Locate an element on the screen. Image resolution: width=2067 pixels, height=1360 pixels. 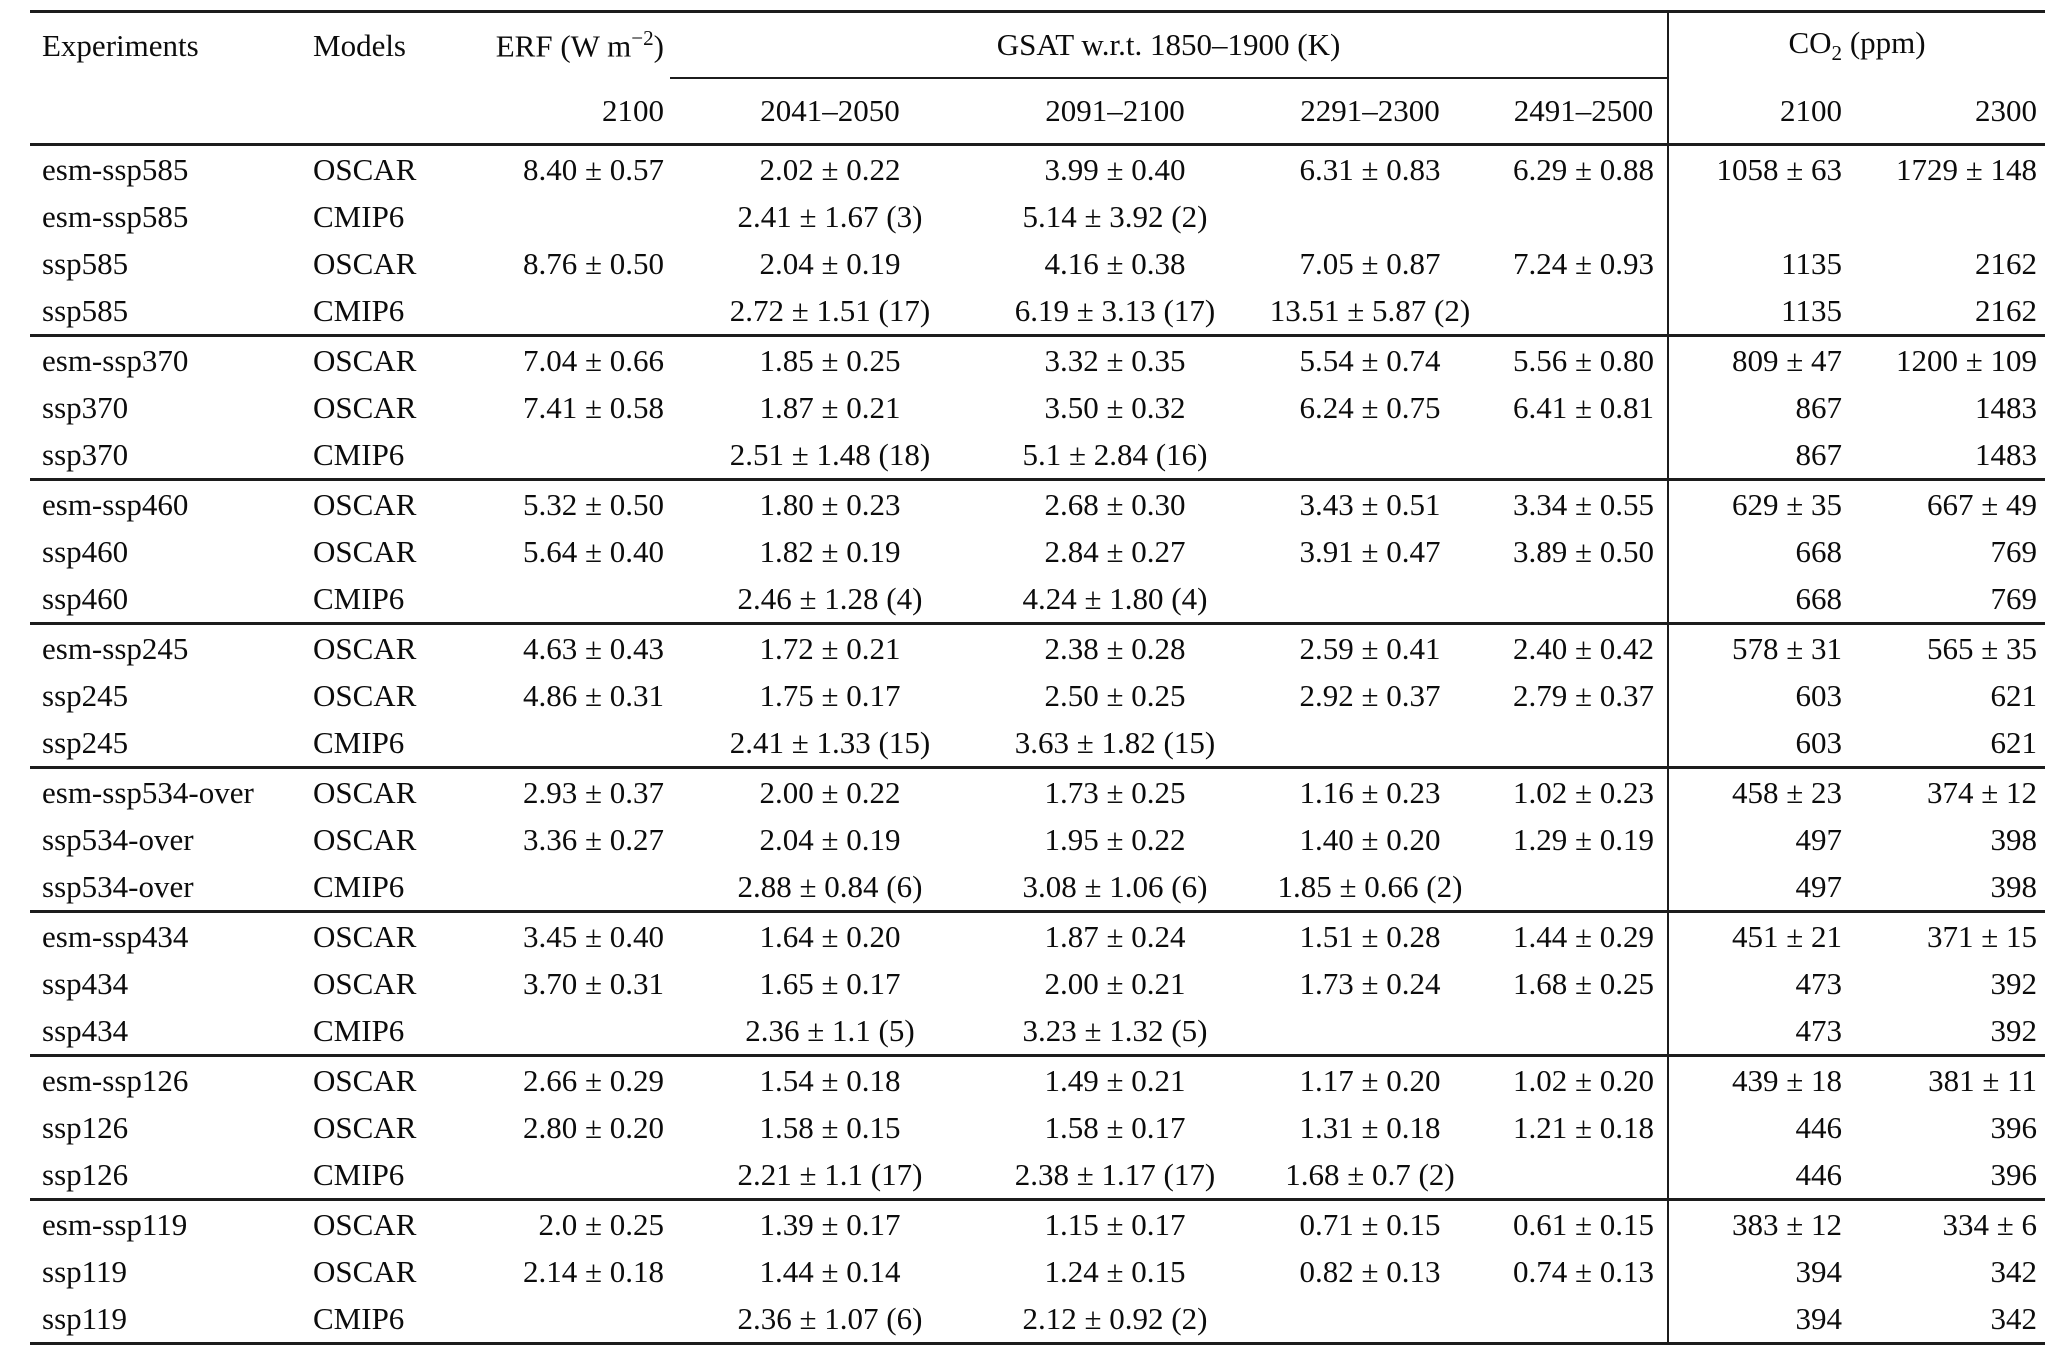
gsat-cell: 6.29 ± 0.88 is located at coordinates (1584, 169).